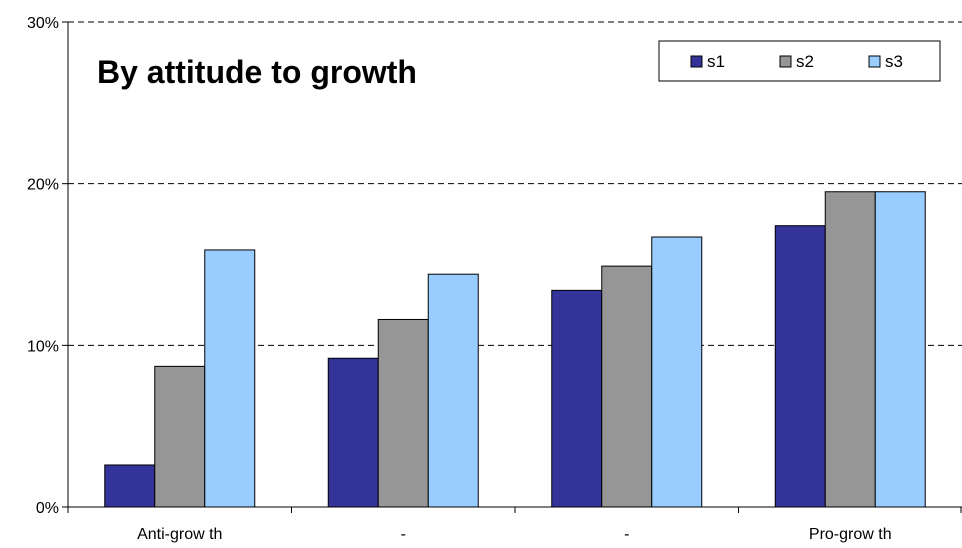 The height and width of the screenshot is (548, 962). What do you see at coordinates (716, 61) in the screenshot?
I see `legend-label-s1: s1` at bounding box center [716, 61].